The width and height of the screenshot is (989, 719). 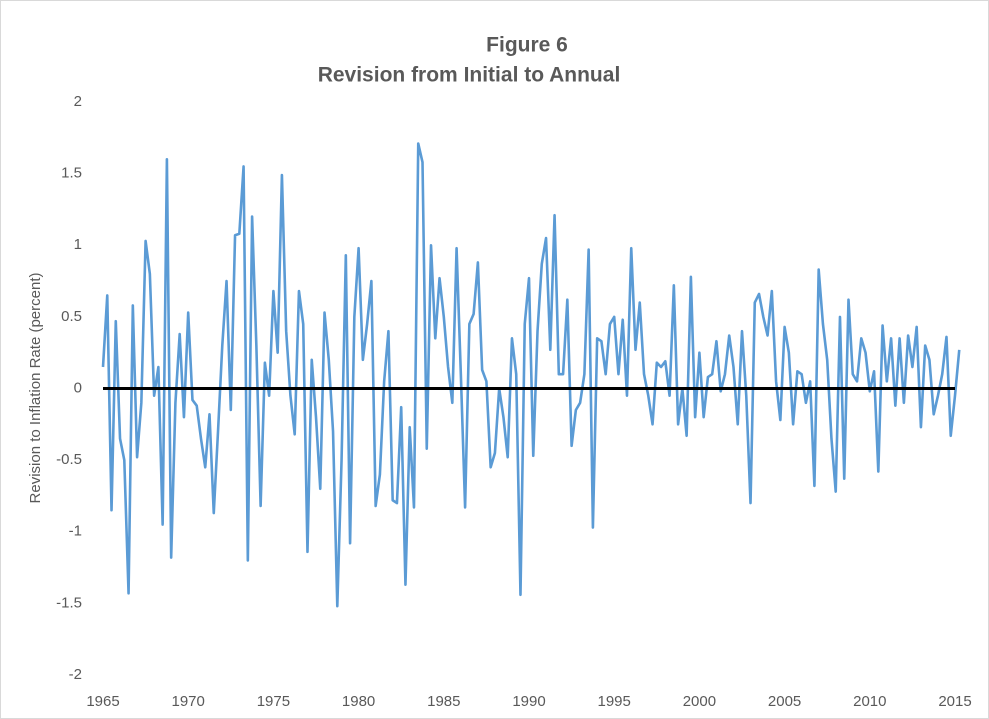 I want to click on x-tick-label: 2010, so click(x=869, y=701).